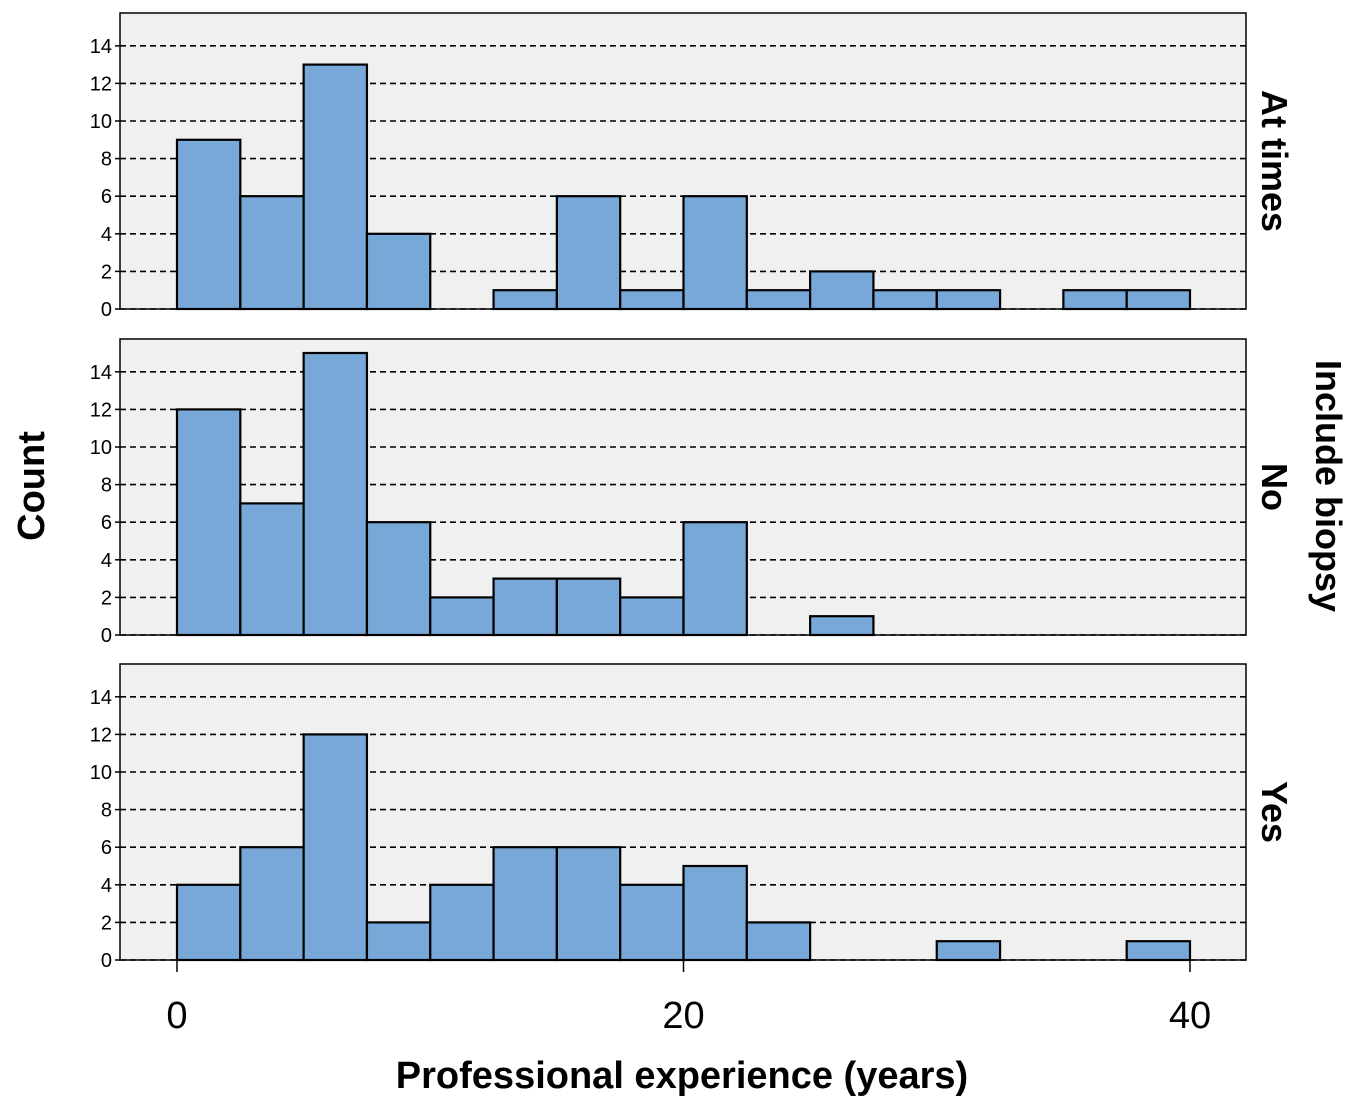  Describe the element at coordinates (1328, 486) in the screenshot. I see `facet-title: Include biopsy` at that location.